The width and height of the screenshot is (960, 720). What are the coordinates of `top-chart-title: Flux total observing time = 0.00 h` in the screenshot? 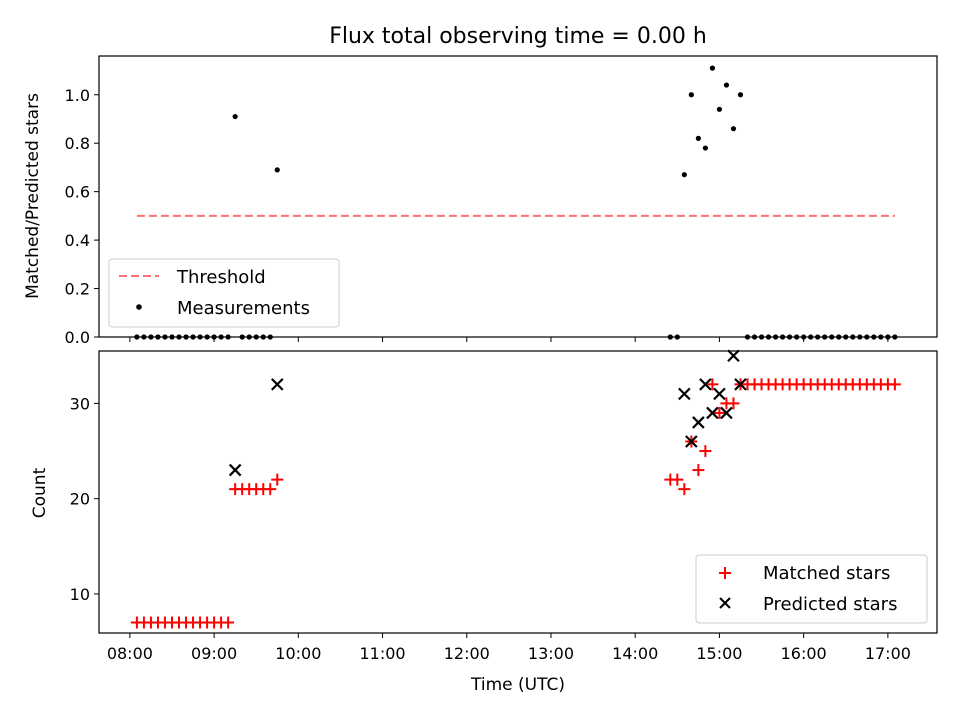 It's located at (518, 36).